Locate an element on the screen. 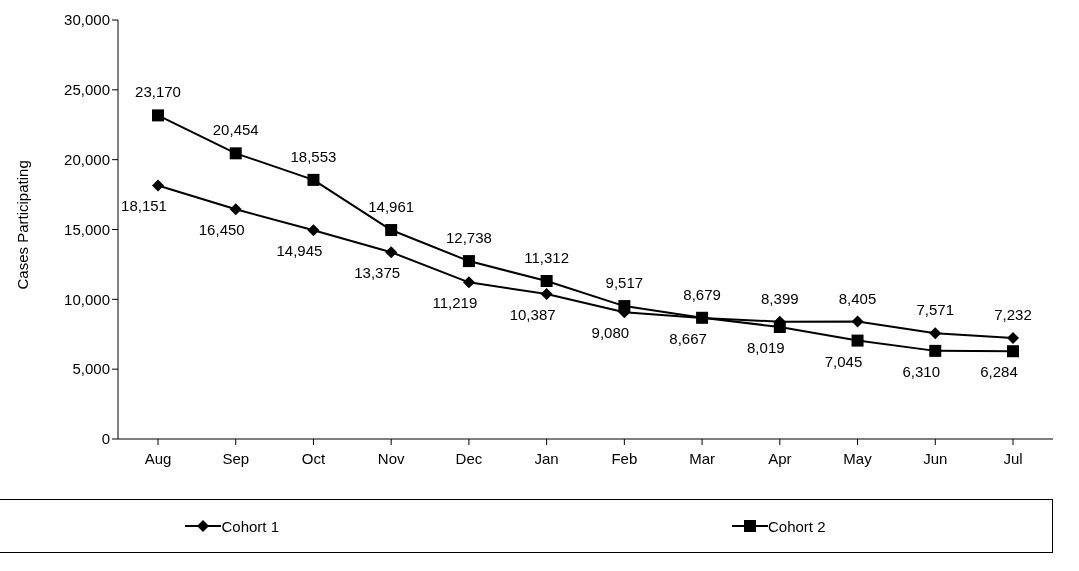  data-label: 20,454 is located at coordinates (235, 130).